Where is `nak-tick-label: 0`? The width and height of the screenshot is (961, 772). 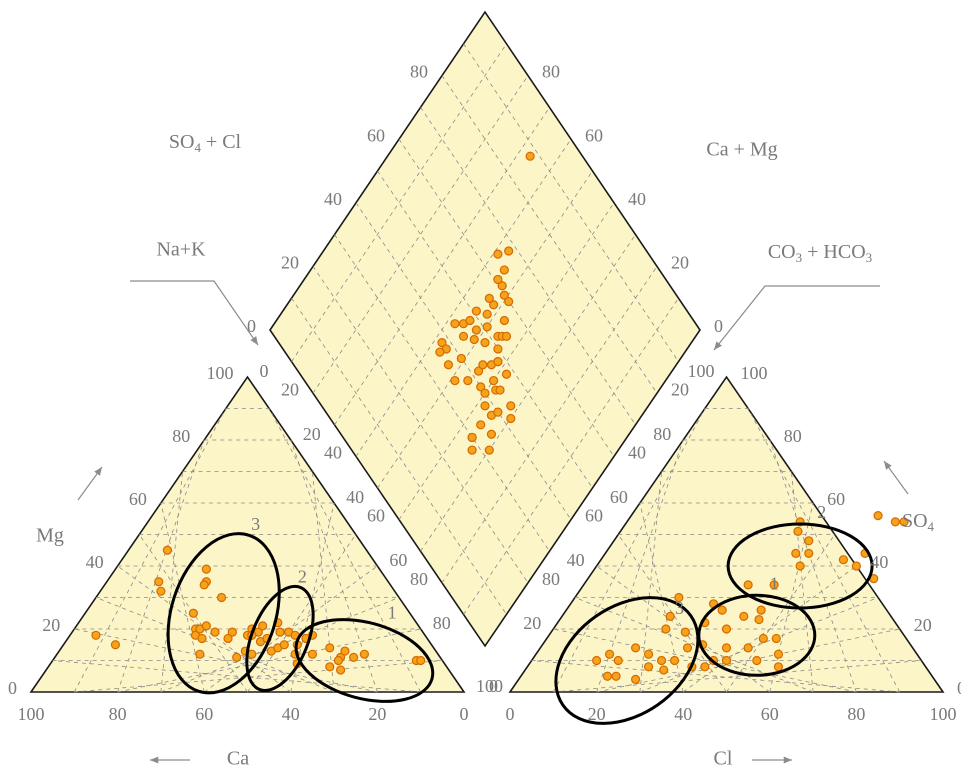
nak-tick-label: 0 is located at coordinates (264, 371).